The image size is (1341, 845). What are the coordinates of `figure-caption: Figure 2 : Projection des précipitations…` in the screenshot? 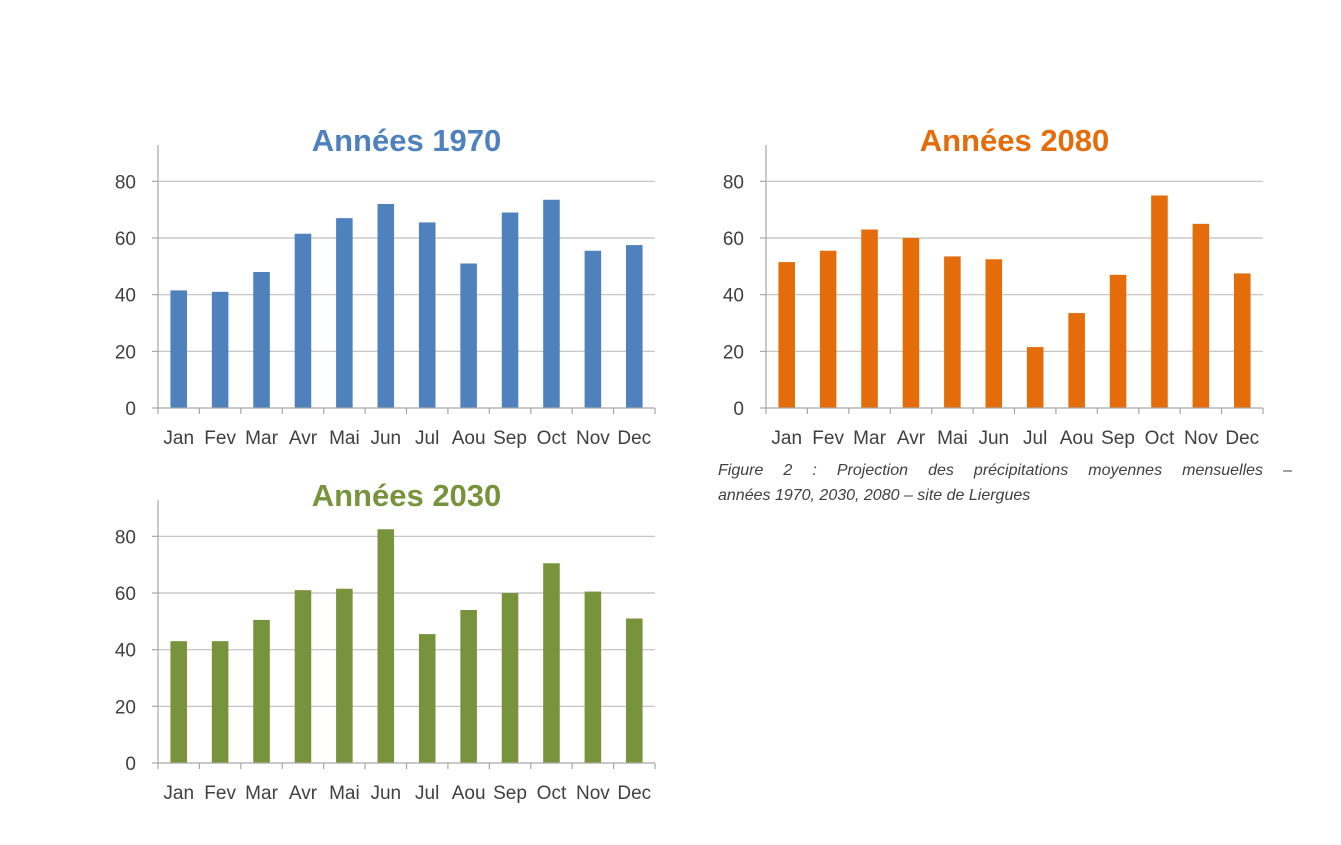 It's located at (1005, 483).